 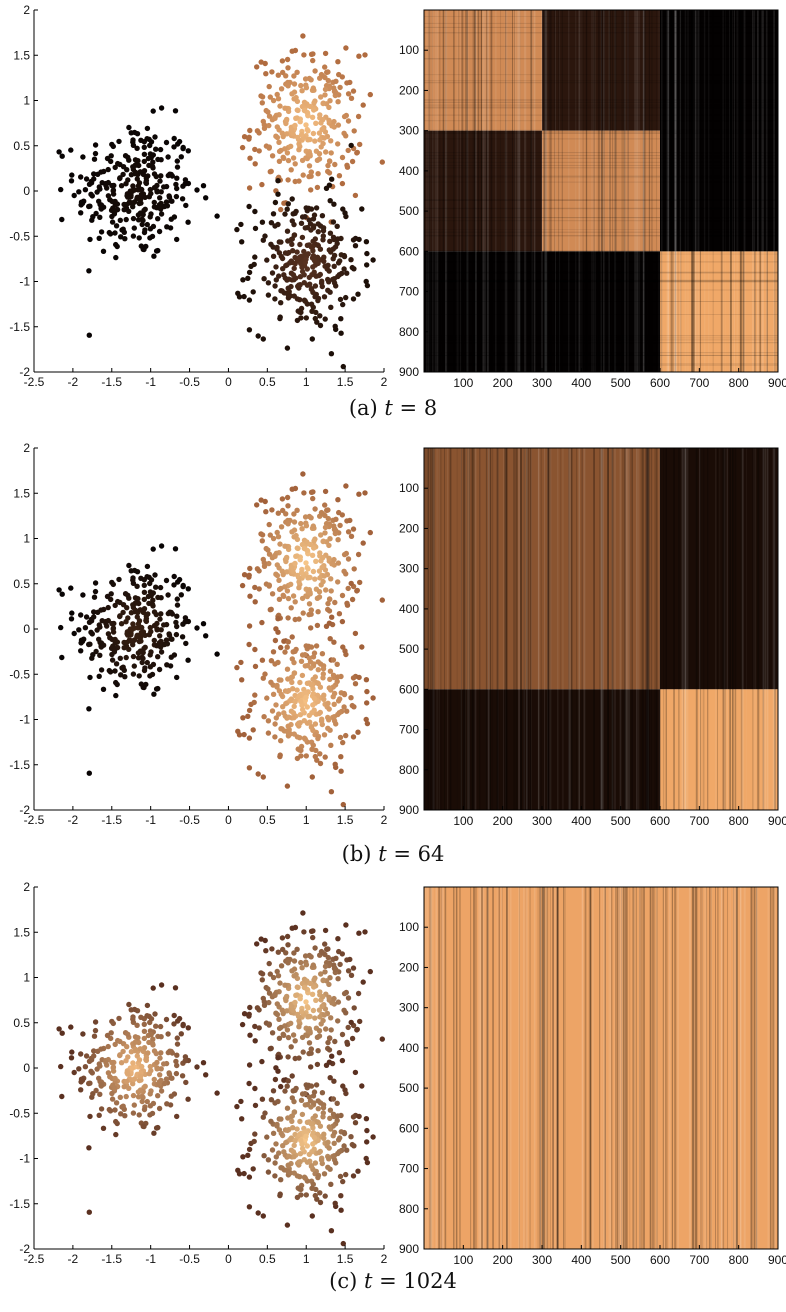 I want to click on heatmap-y-tick-label: 900, so click(x=409, y=372).